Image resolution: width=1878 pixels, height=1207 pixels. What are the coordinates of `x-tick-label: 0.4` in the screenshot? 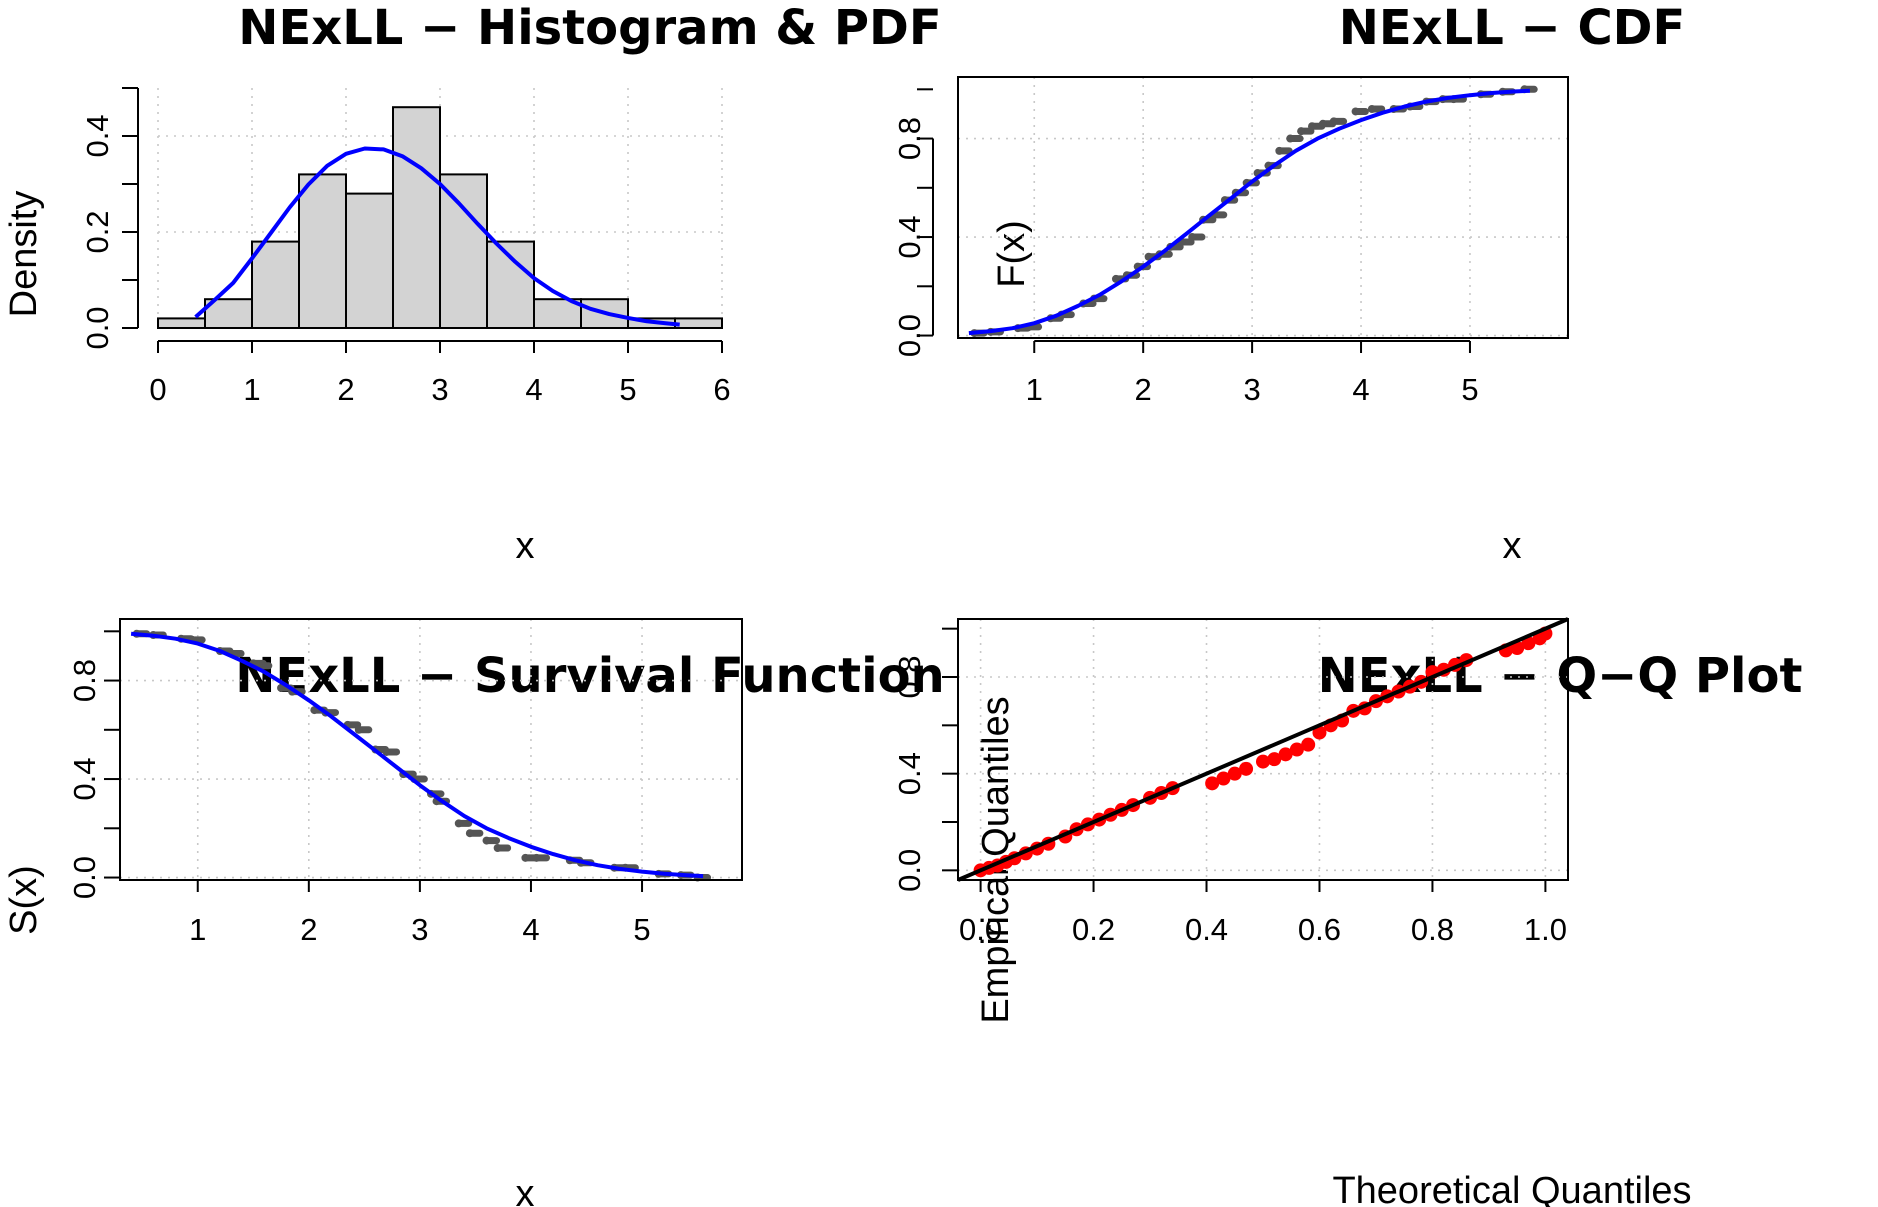 It's located at (1206, 929).